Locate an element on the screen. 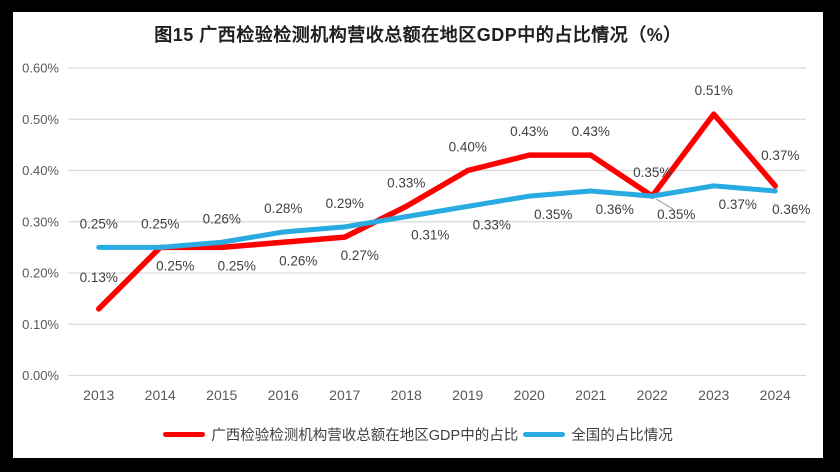  svg-text: 2024 is located at coordinates (775, 395).